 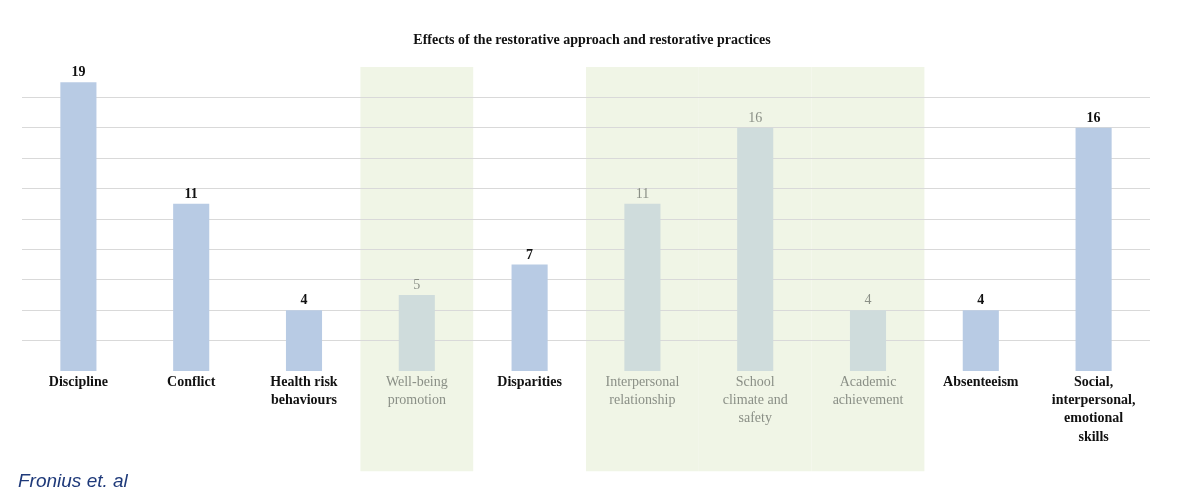 I want to click on x-tick-label: Absenteeism, so click(x=981, y=381).